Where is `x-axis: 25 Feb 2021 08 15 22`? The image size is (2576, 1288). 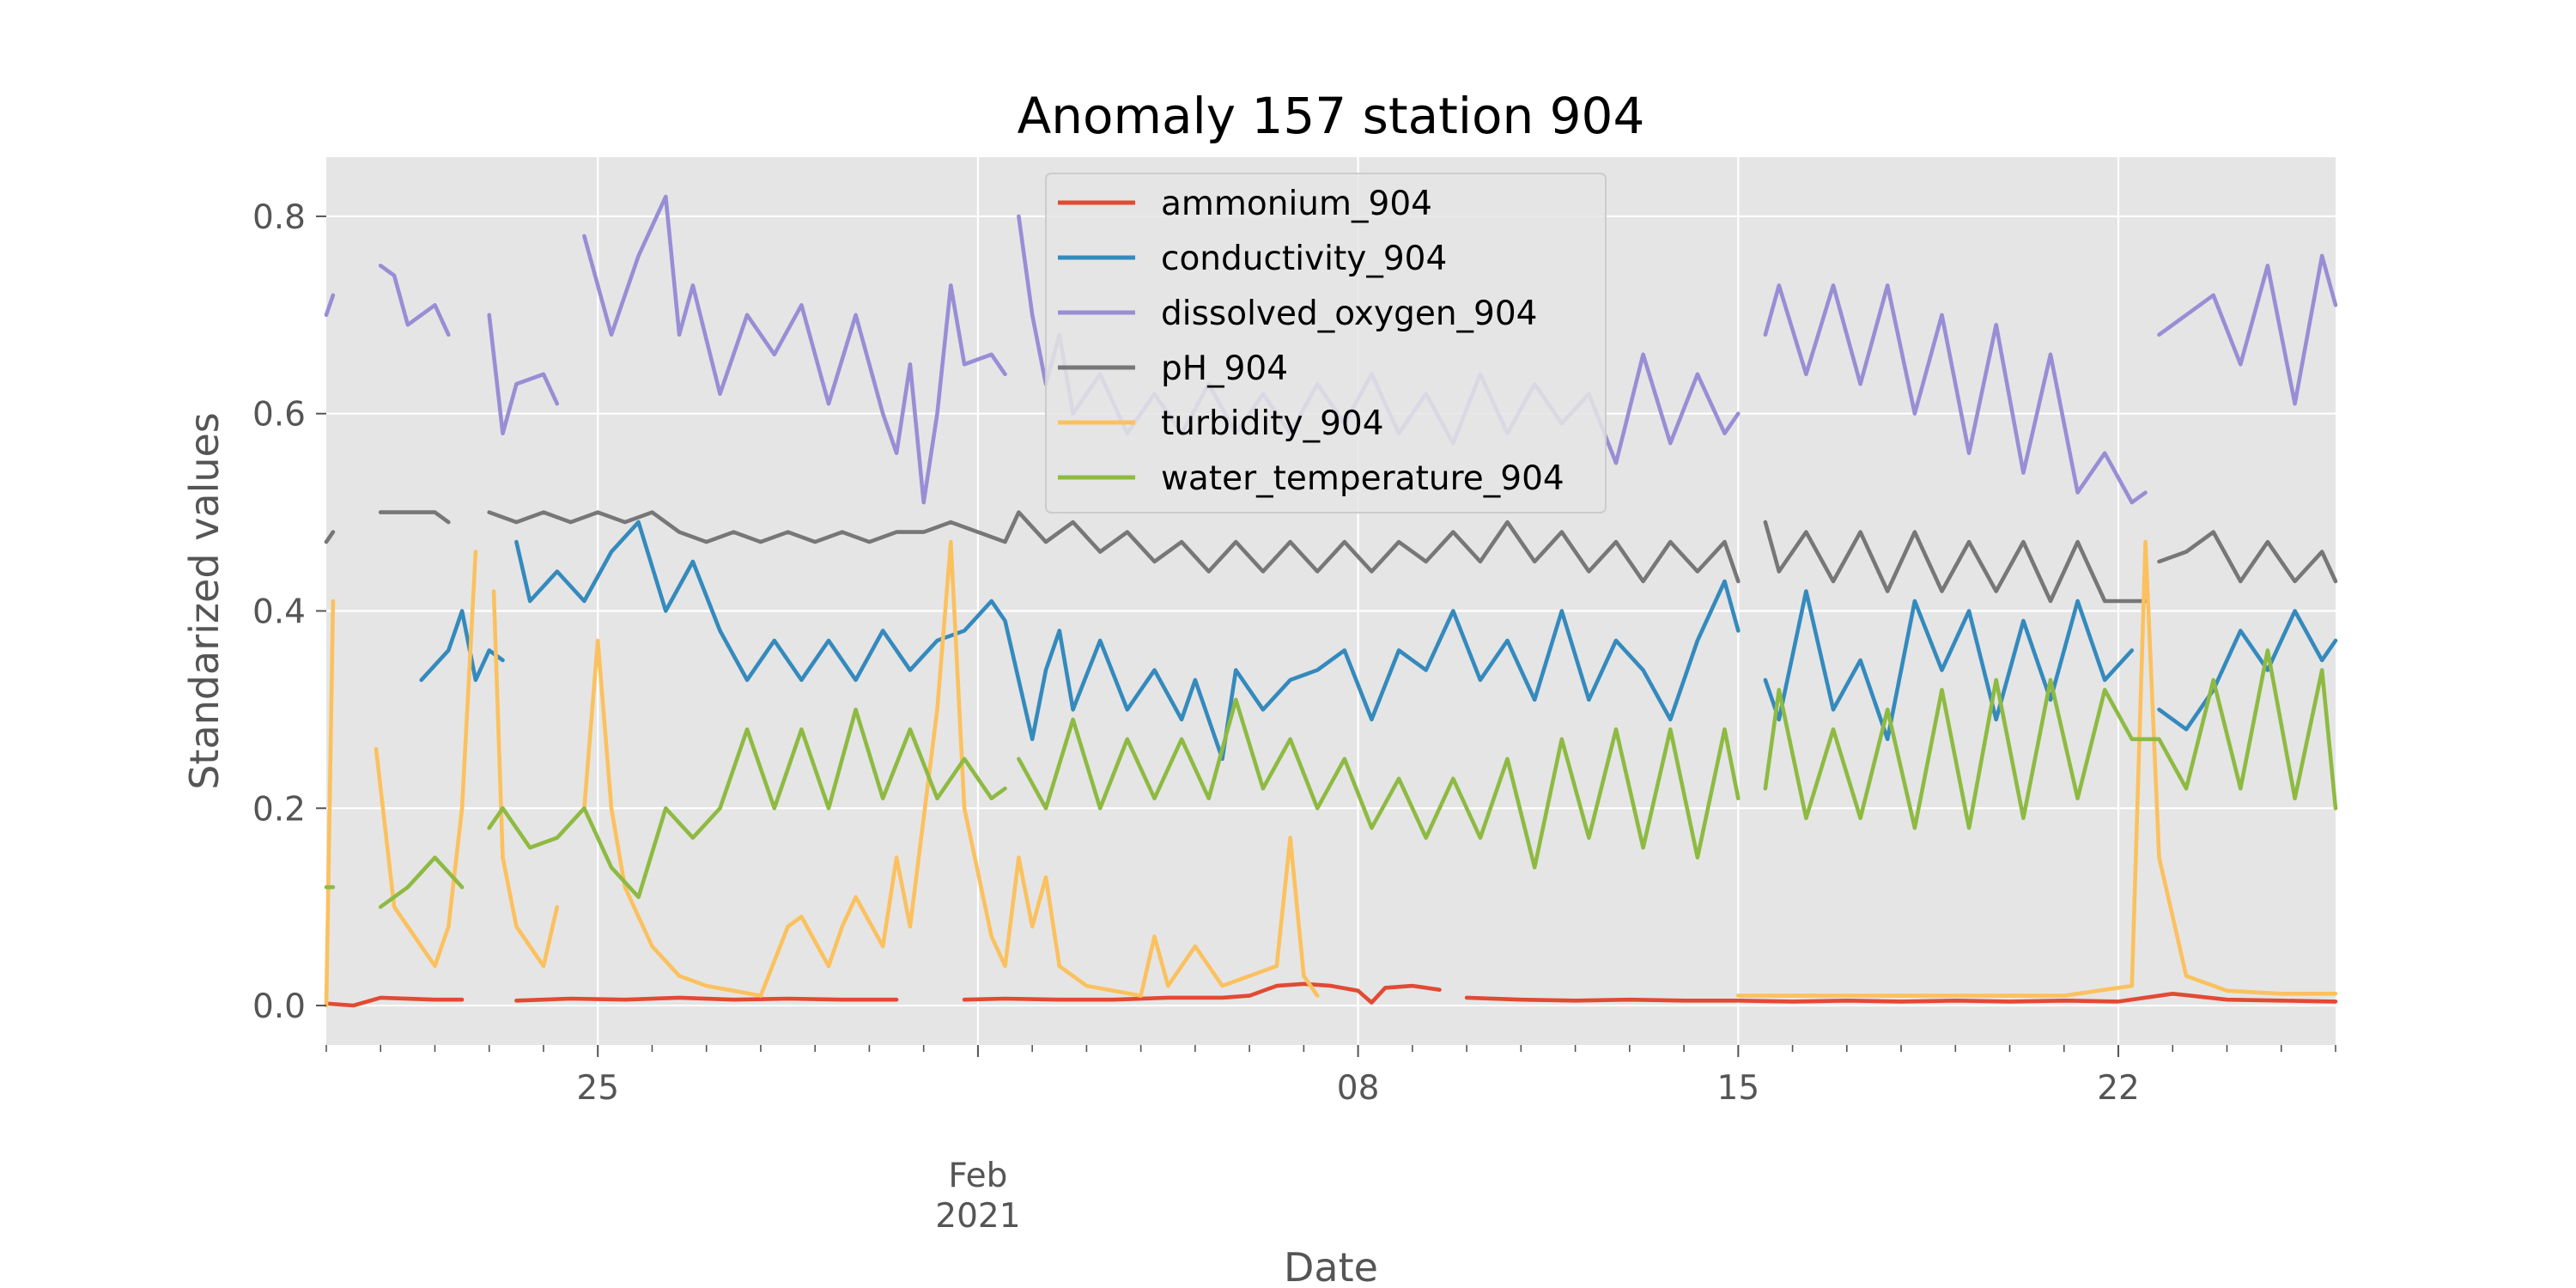 x-axis: 25 Feb 2021 08 15 22 is located at coordinates (1330, 1140).